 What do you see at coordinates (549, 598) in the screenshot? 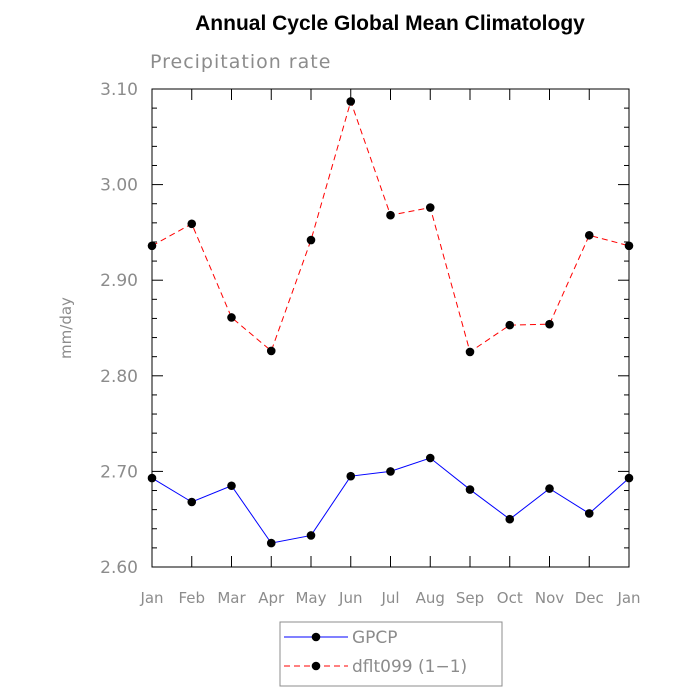
I see `x-tick-label: Nov` at bounding box center [549, 598].